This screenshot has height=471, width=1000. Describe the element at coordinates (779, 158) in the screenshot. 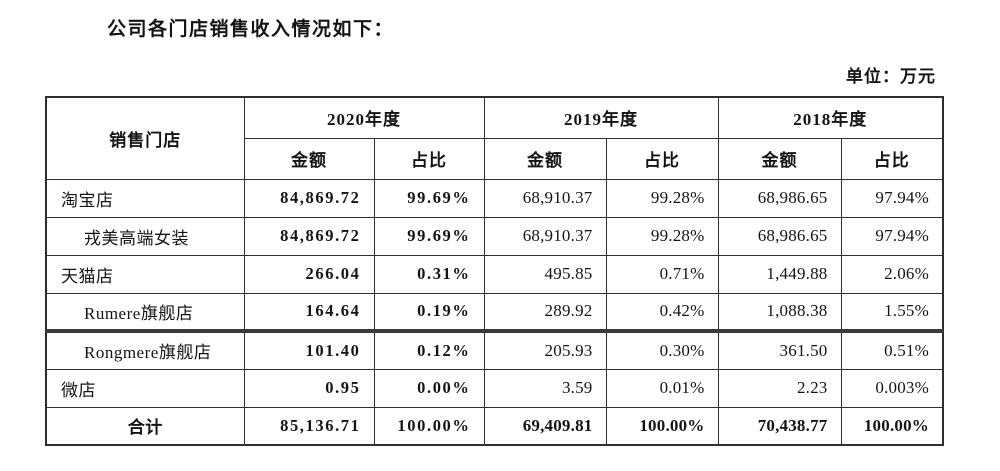

I see `header-amount-2018: 金额` at that location.